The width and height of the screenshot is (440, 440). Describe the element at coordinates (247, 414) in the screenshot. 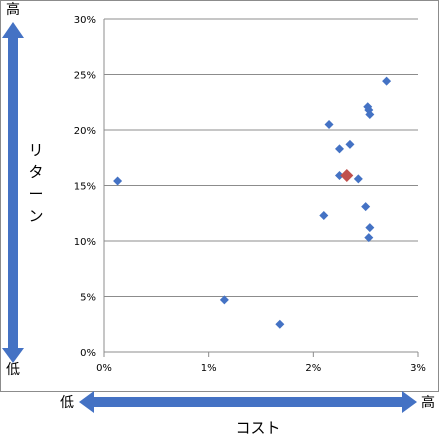

I see `horizontal-arrow: 低 高 コスト` at that location.